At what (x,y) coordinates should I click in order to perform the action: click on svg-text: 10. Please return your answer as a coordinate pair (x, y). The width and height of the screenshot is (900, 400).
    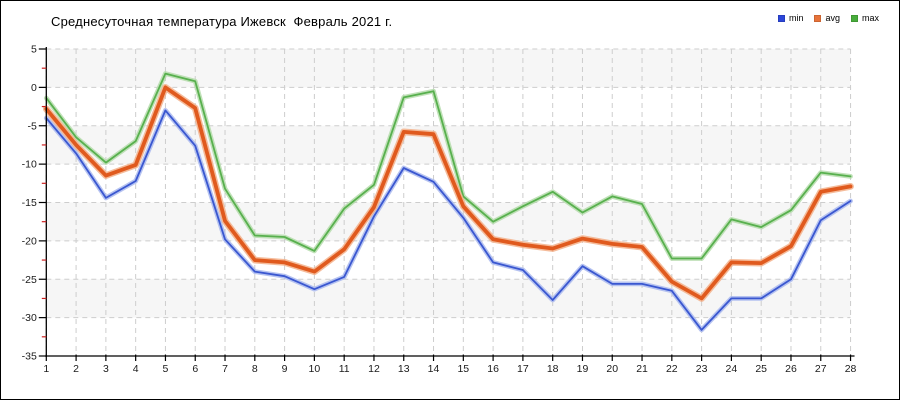
    Looking at the image, I should click on (315, 369).